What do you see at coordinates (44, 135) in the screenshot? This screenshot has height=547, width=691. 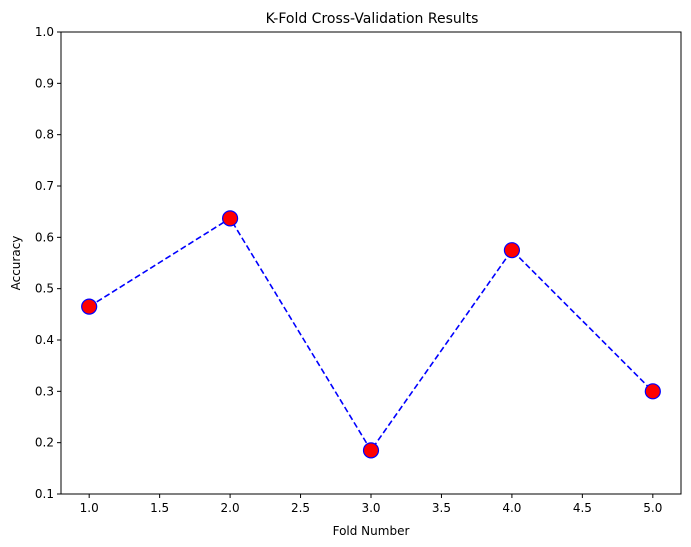 I see `y-tick-label: 0.8` at bounding box center [44, 135].